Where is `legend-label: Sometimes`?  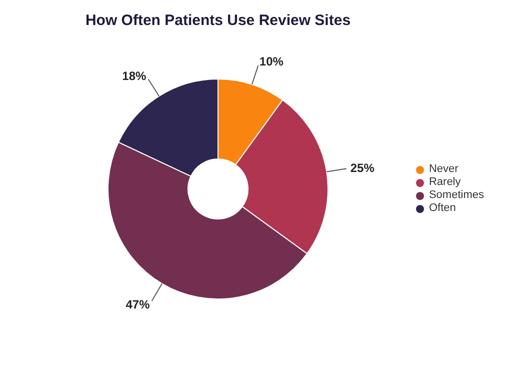 legend-label: Sometimes is located at coordinates (456, 195).